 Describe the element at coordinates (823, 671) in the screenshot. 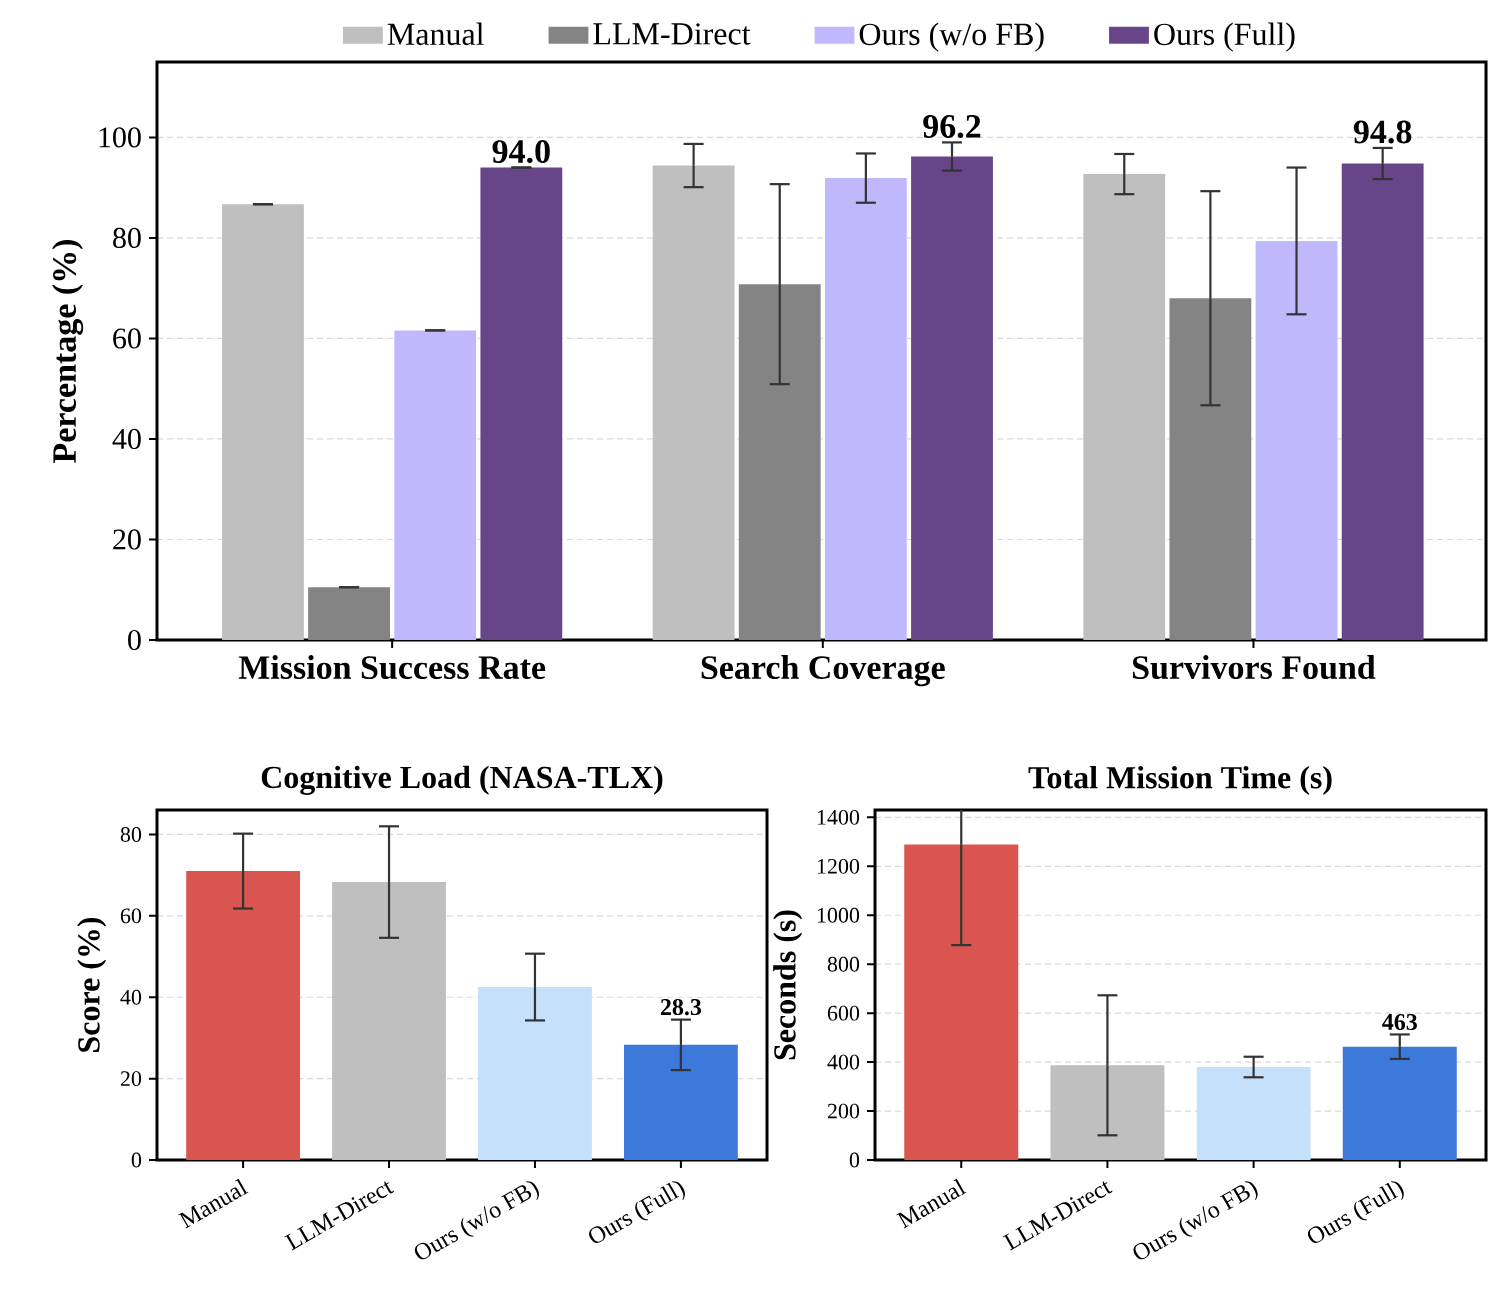

I see `x-tick-label: Search Coverage` at that location.